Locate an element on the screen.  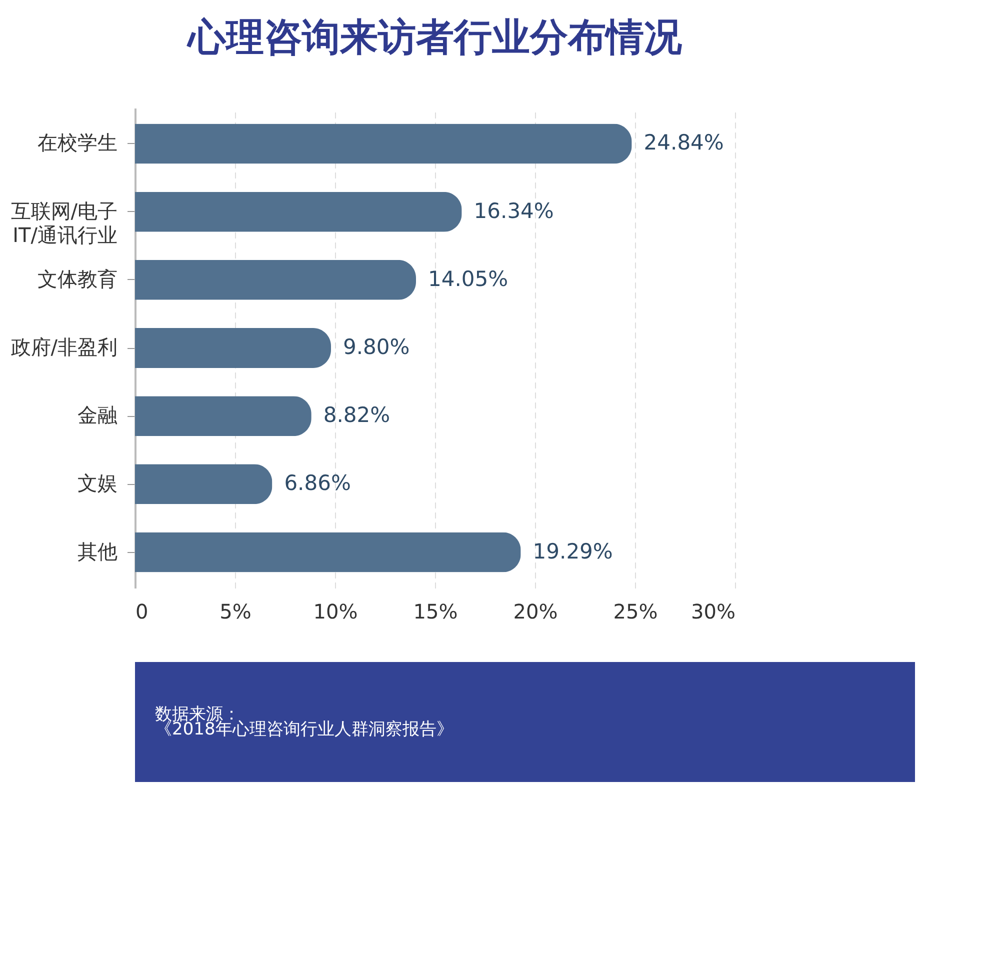
y-tick-label: 文体教育 is located at coordinates (78, 278).